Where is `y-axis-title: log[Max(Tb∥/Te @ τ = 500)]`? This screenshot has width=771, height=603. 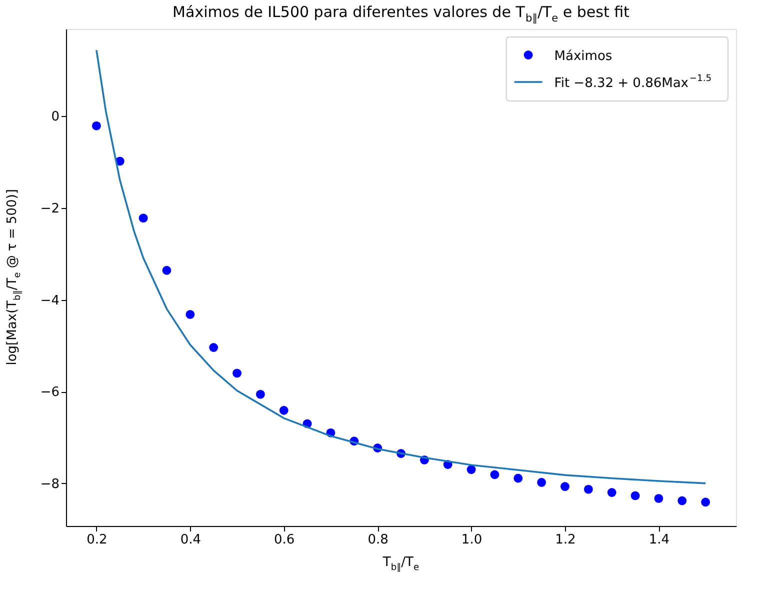 y-axis-title: log[Max(Tb∥/Te @ τ = 500)] is located at coordinates (14, 277).